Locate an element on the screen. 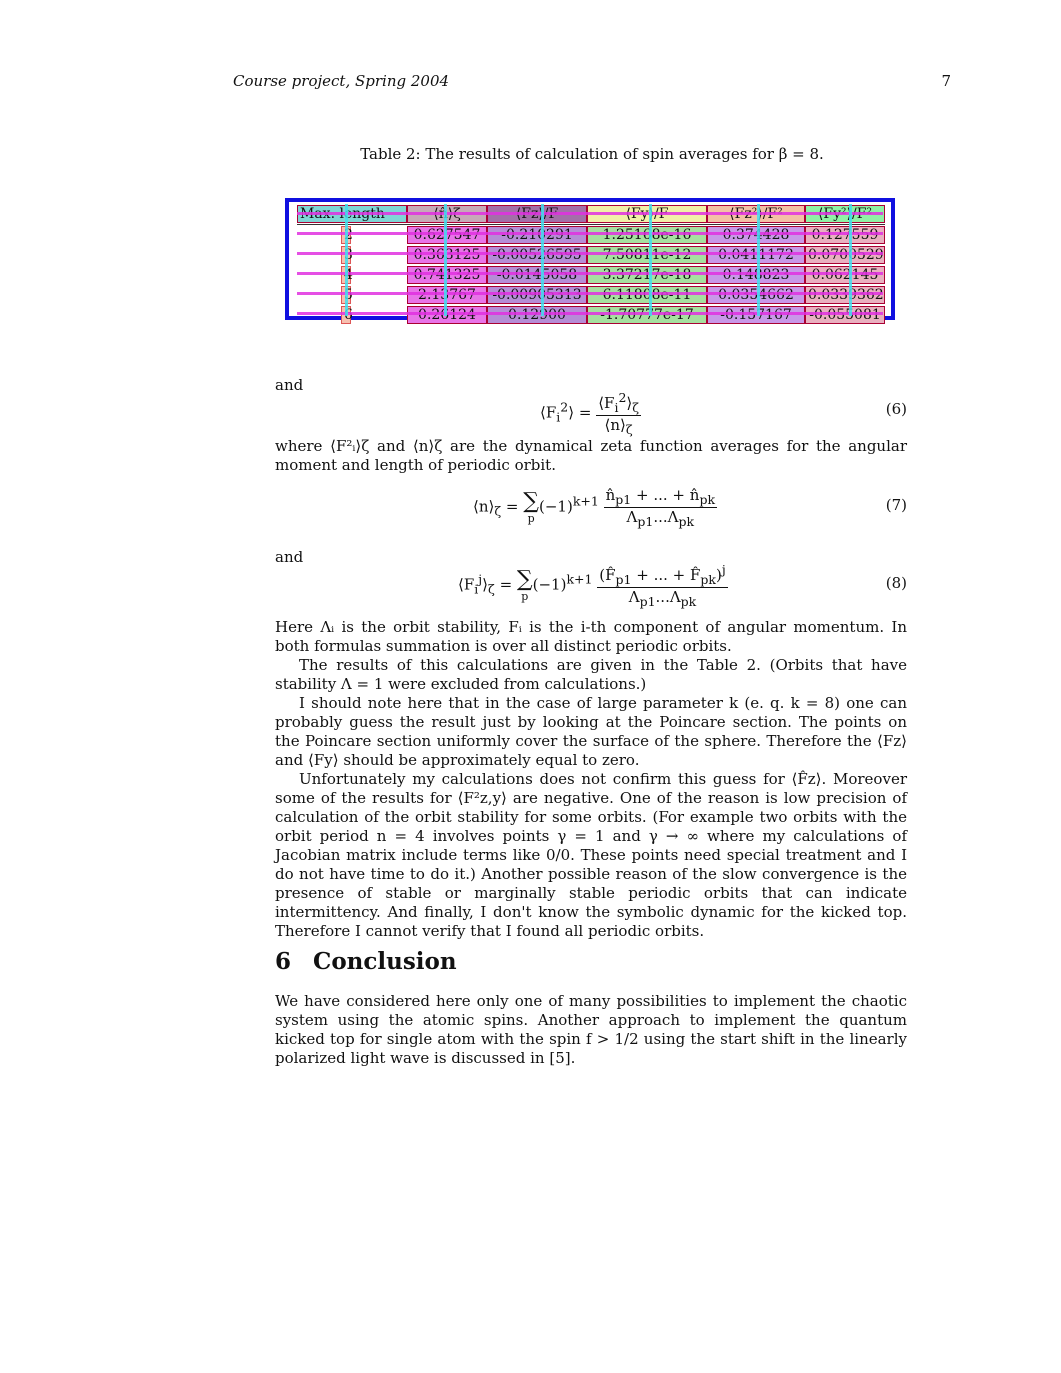 The image size is (1061, 1373). equation-7-number: (7) is located at coordinates (896, 505).